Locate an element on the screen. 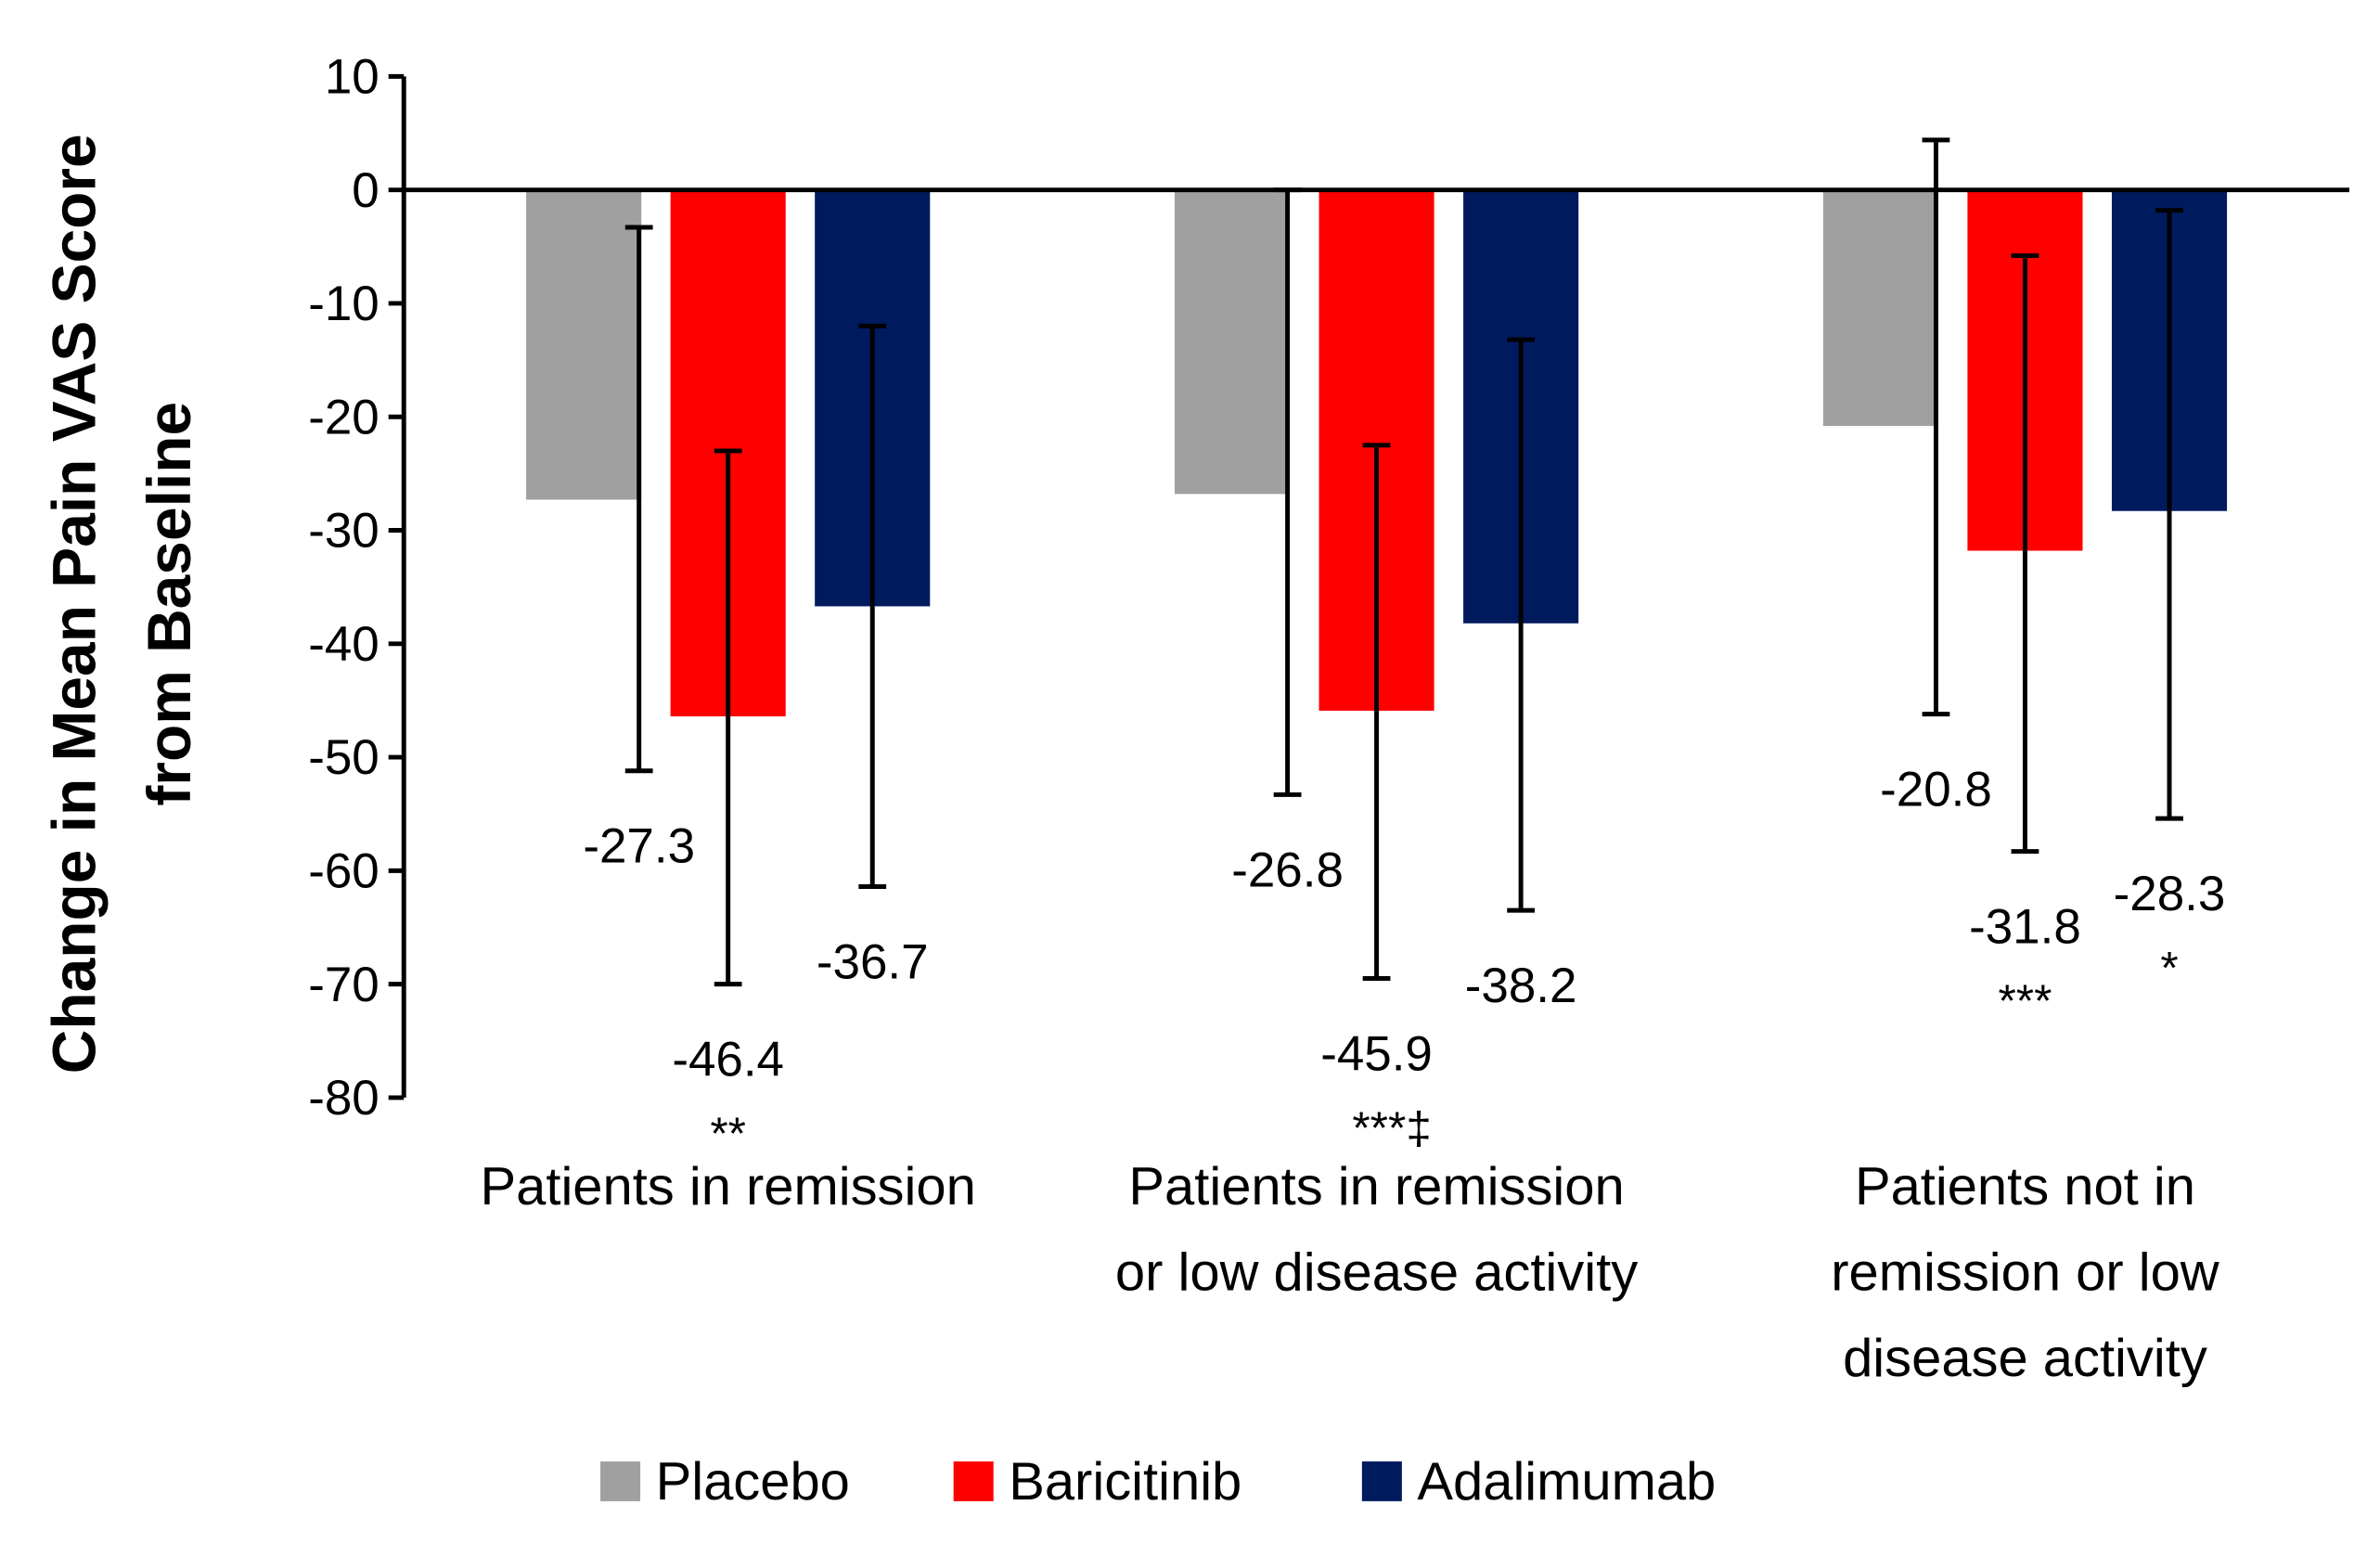  legend-label: Baricitinib is located at coordinates (1125, 1482).